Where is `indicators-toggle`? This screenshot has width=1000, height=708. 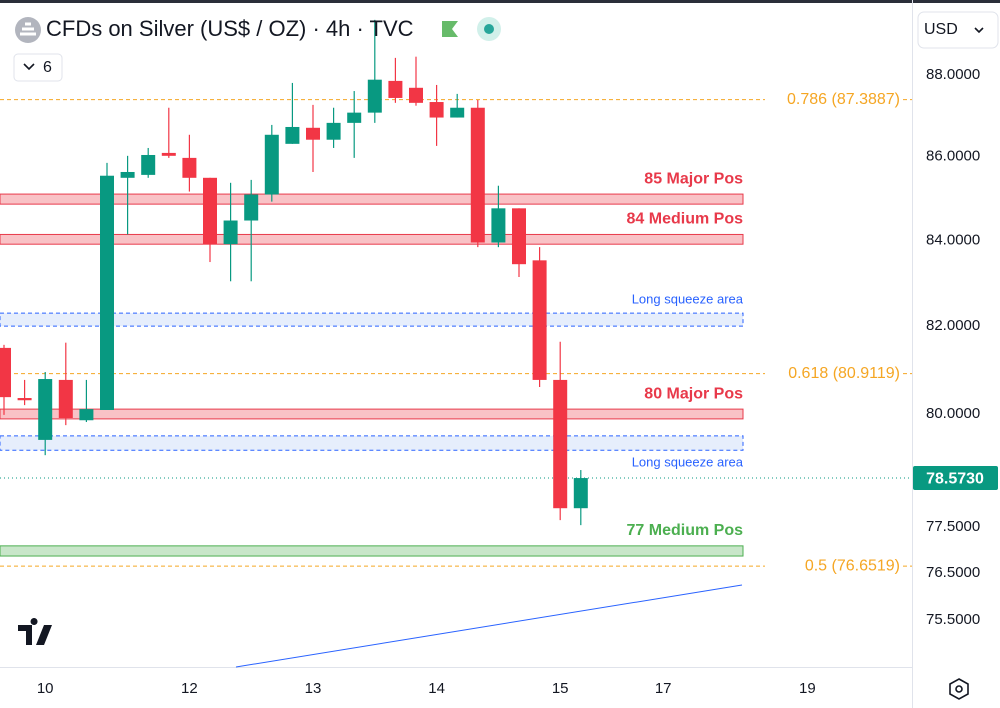
indicators-toggle is located at coordinates (38, 67).